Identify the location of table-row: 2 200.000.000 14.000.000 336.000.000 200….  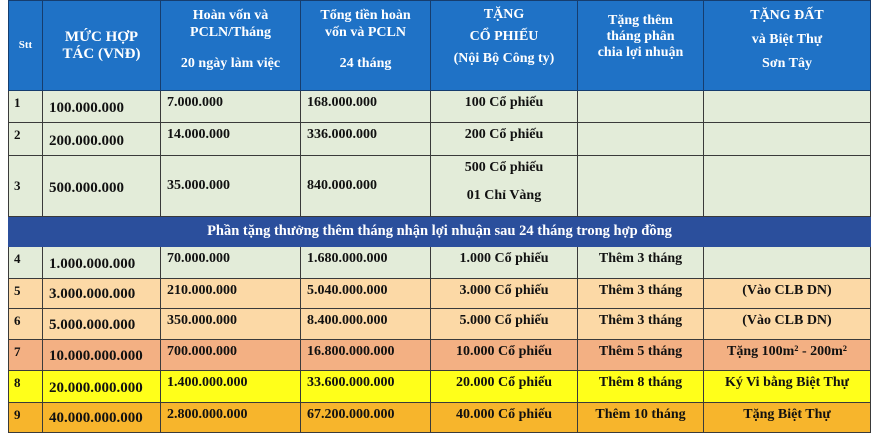
(439, 139).